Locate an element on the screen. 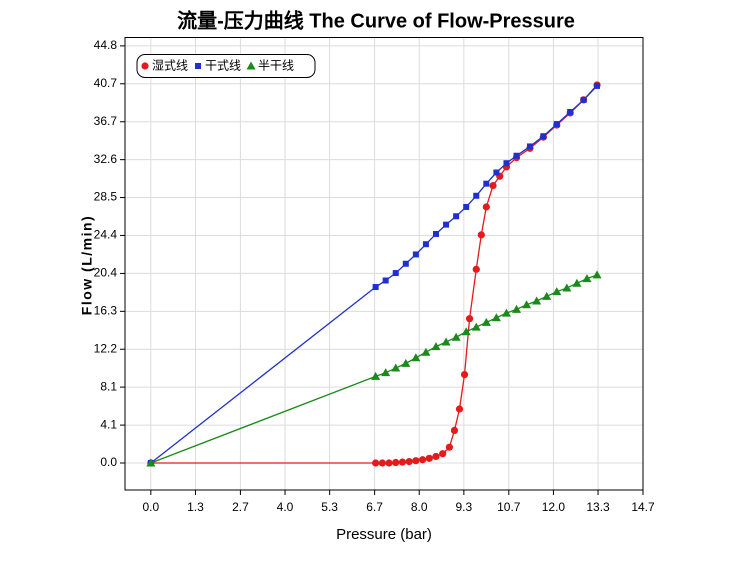  legend-label: 干式线 is located at coordinates (223, 66).